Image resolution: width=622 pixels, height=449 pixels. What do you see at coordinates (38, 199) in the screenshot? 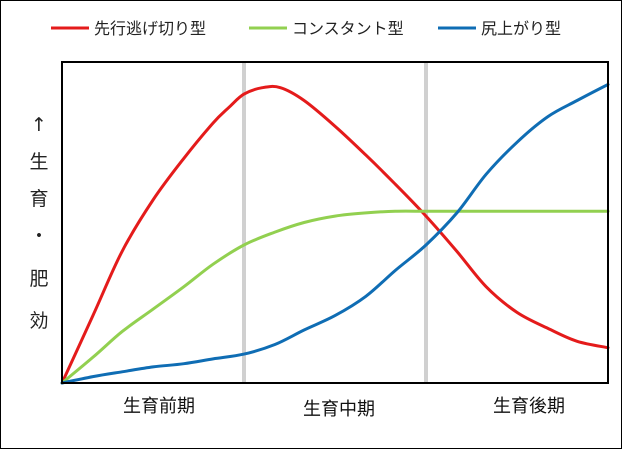
I see `y-axis-char-2: 育` at bounding box center [38, 199].